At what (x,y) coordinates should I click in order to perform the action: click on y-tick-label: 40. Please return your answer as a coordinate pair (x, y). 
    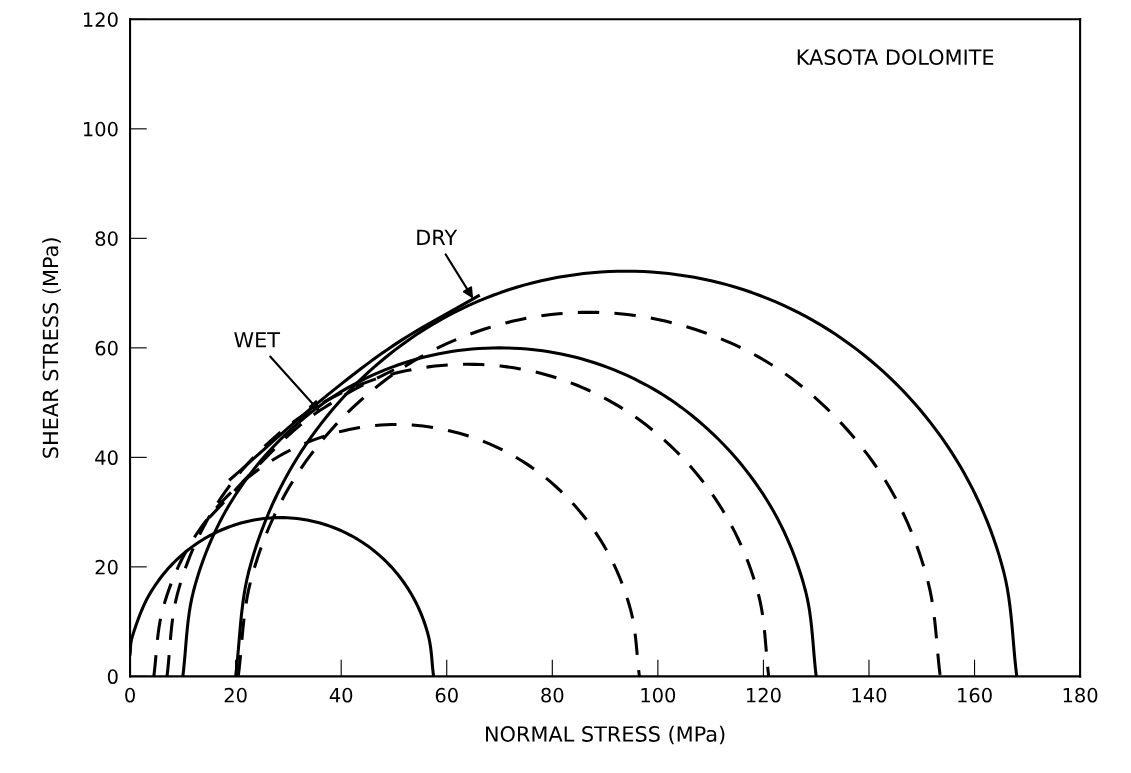
    Looking at the image, I should click on (106, 458).